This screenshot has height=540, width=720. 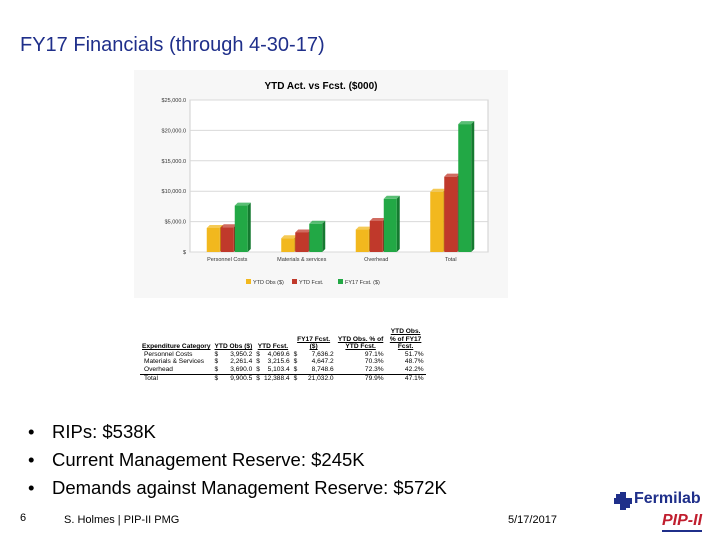 What do you see at coordinates (660, 513) in the screenshot?
I see `fermilab-logo: Fermilab PIP-II` at bounding box center [660, 513].